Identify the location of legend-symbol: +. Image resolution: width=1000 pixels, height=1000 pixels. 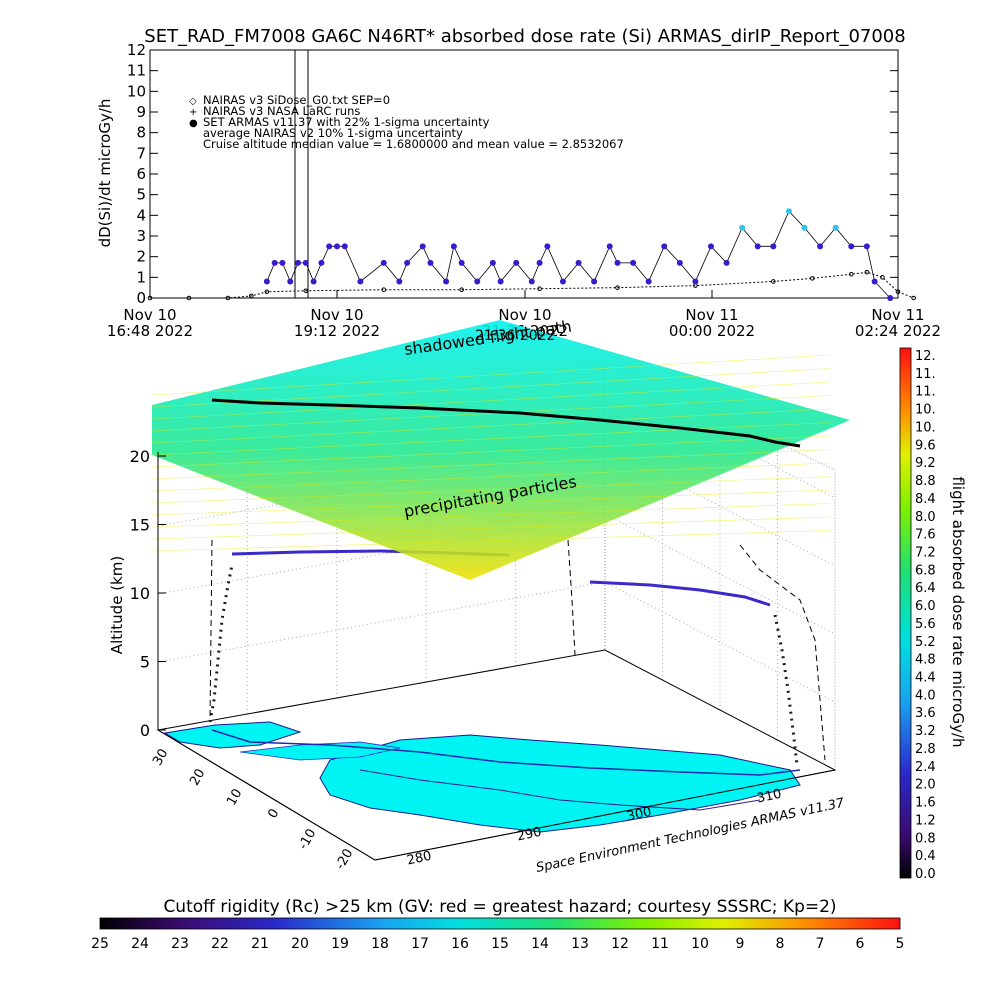
(193, 112).